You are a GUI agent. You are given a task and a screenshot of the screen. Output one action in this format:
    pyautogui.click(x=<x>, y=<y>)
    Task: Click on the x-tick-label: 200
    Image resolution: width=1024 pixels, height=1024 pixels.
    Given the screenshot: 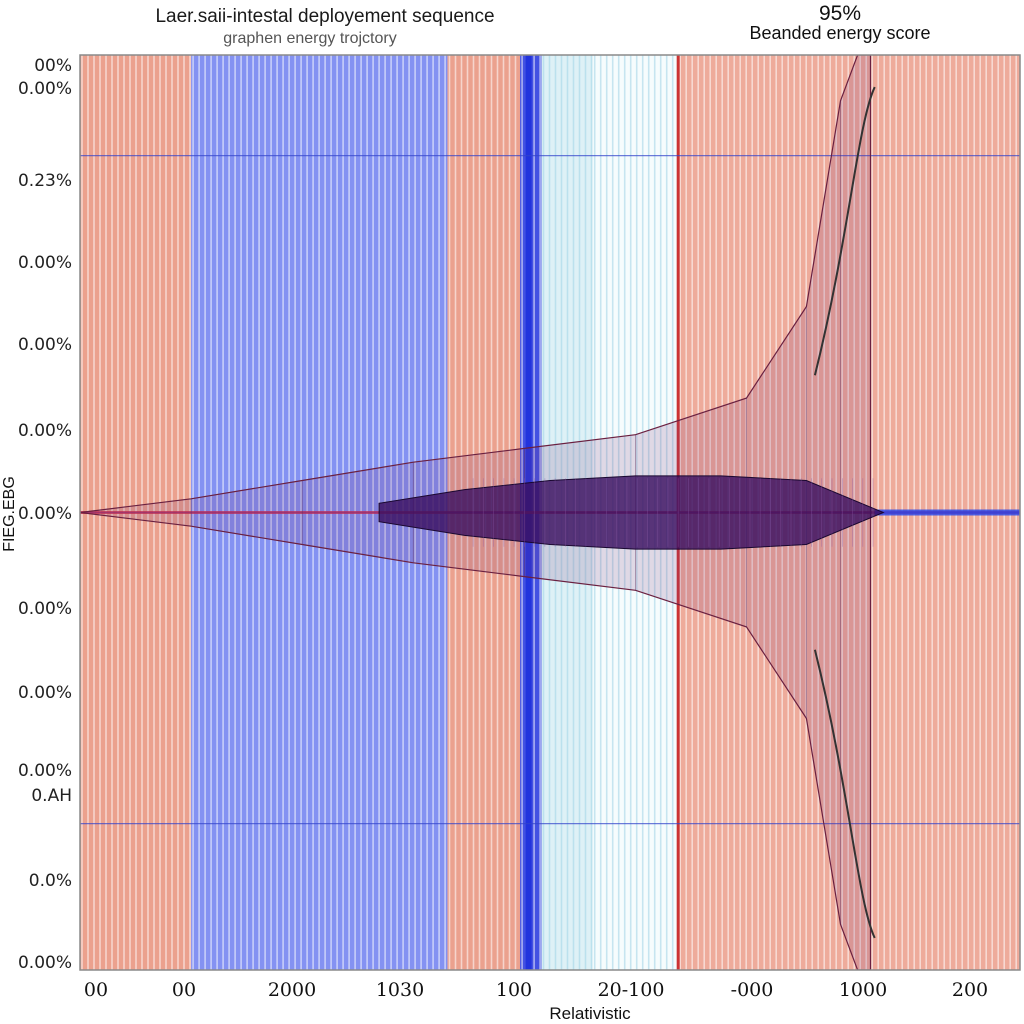 What is the action you would take?
    pyautogui.click(x=970, y=990)
    